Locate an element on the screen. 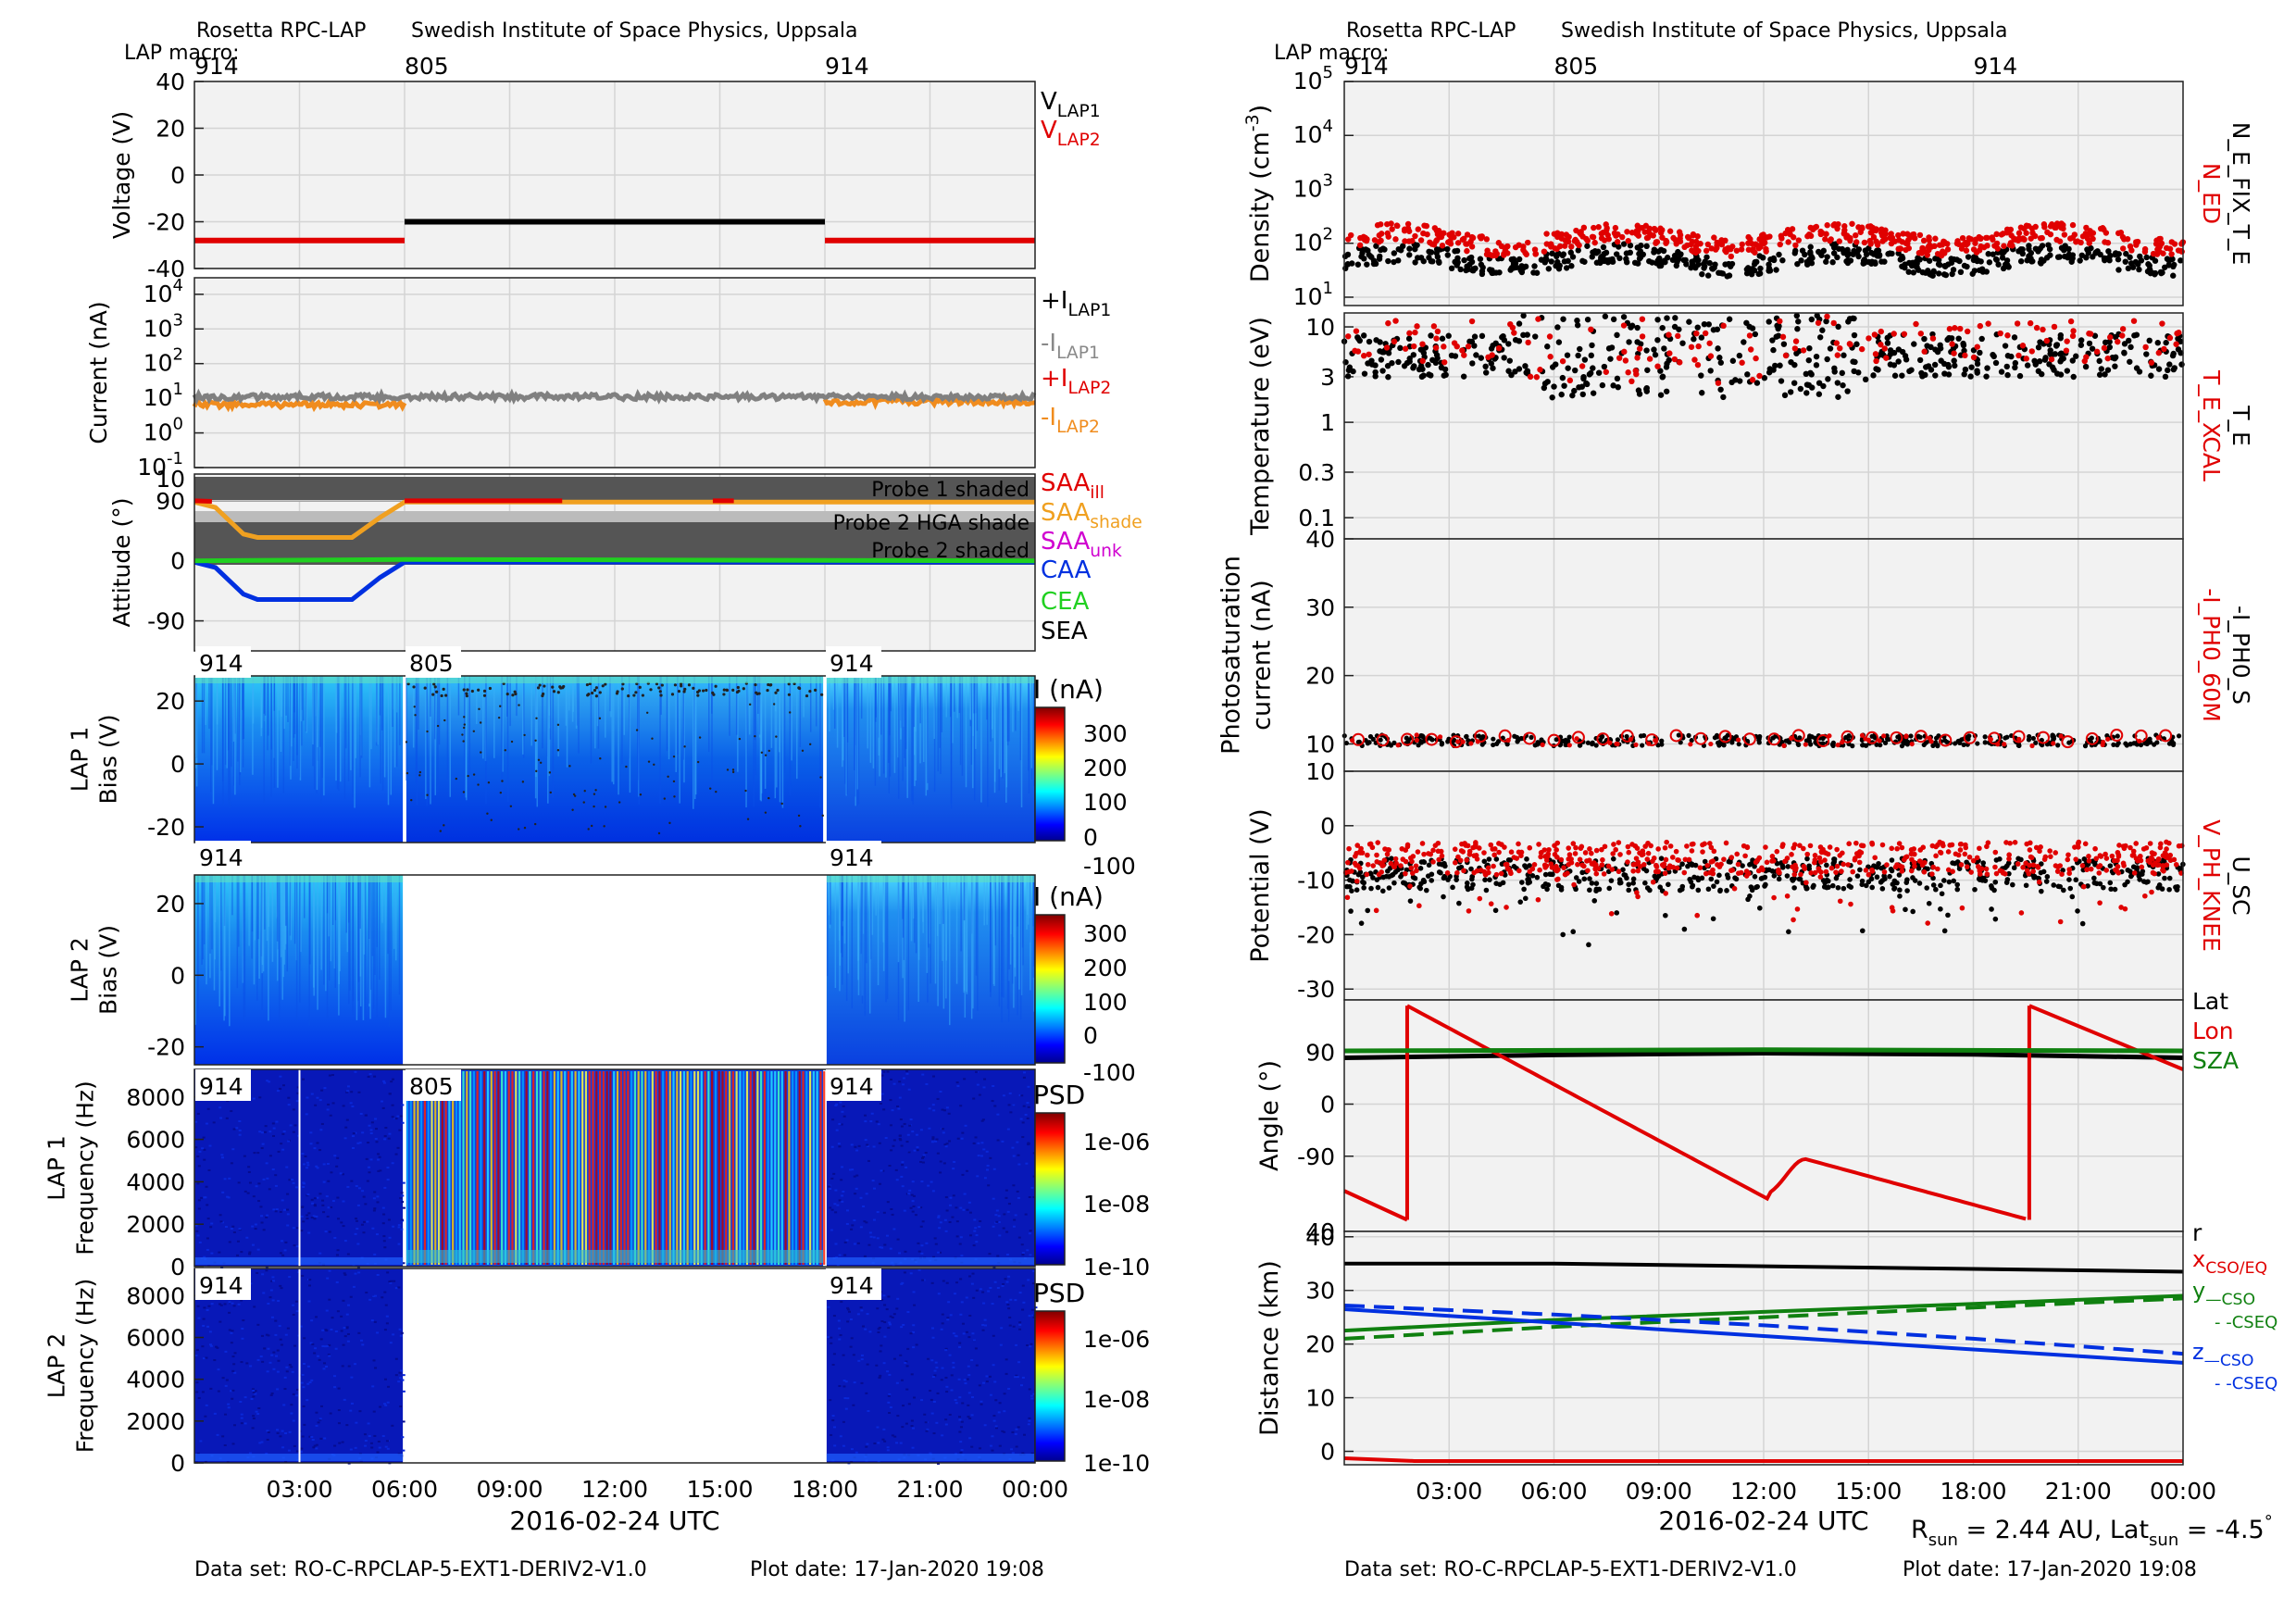 This screenshot has width=2296, height=1624. y-tick-label: 0 is located at coordinates (177, 561).